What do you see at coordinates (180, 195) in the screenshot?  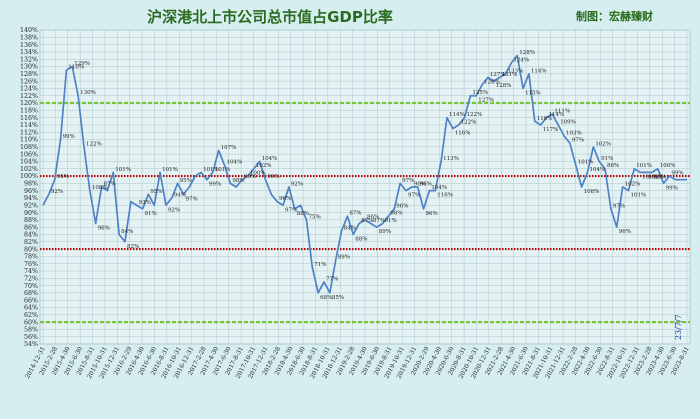 I see `data-label: 94%` at bounding box center [180, 195].